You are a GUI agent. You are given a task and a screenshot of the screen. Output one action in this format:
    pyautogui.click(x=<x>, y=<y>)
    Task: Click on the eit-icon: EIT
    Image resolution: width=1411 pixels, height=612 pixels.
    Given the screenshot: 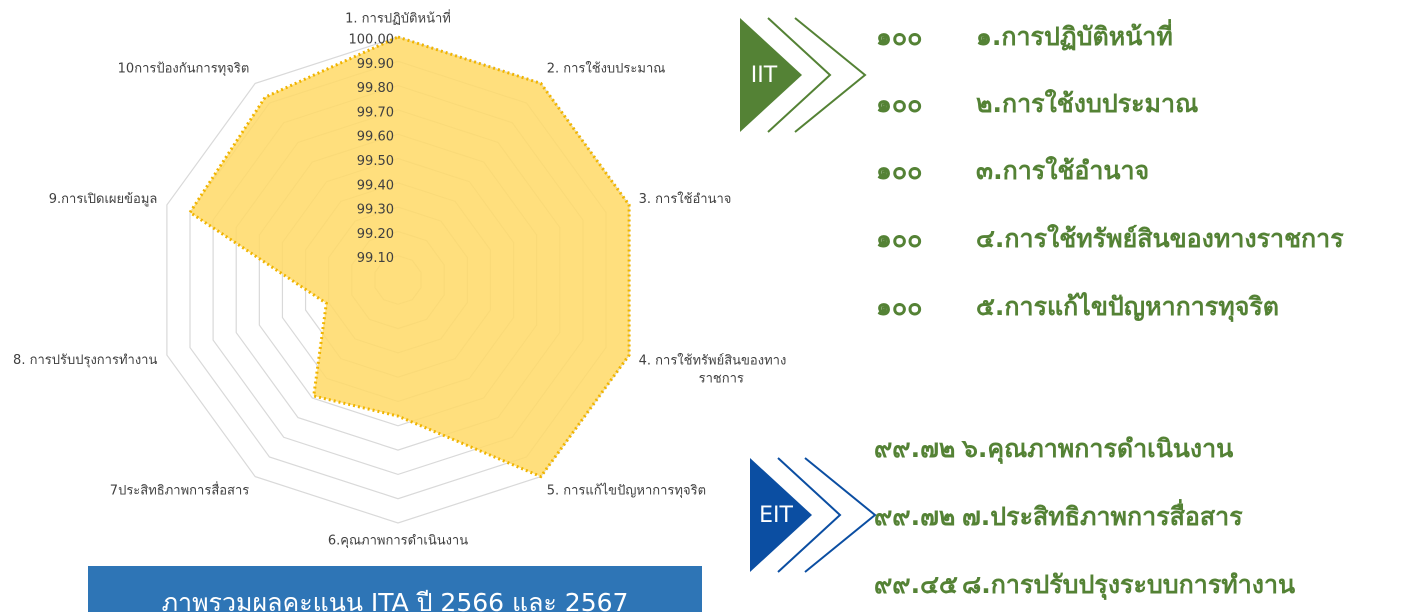 What is the action you would take?
    pyautogui.click(x=813, y=515)
    